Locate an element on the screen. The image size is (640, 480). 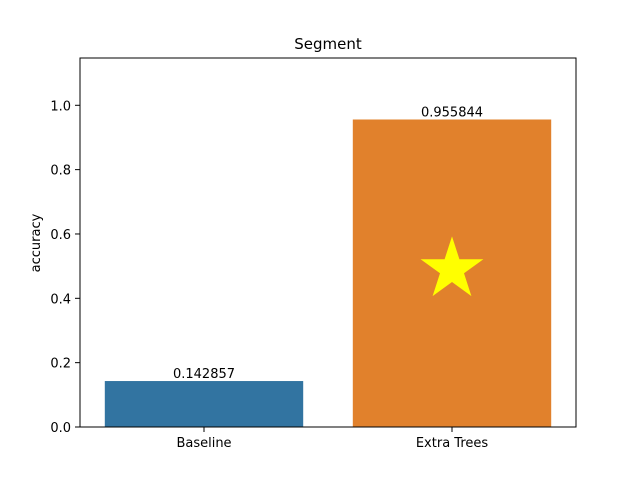
y-tick-label: 0.4 is located at coordinates (60, 299).